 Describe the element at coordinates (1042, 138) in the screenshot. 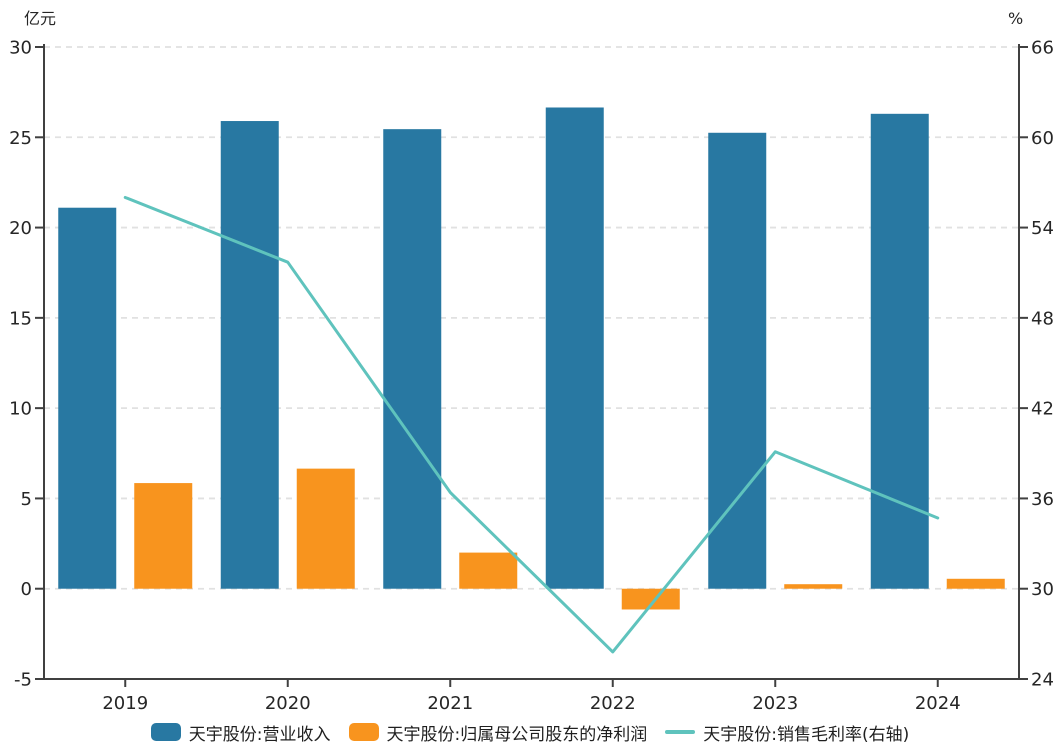

I see `right-axis-tick-60: 60` at that location.